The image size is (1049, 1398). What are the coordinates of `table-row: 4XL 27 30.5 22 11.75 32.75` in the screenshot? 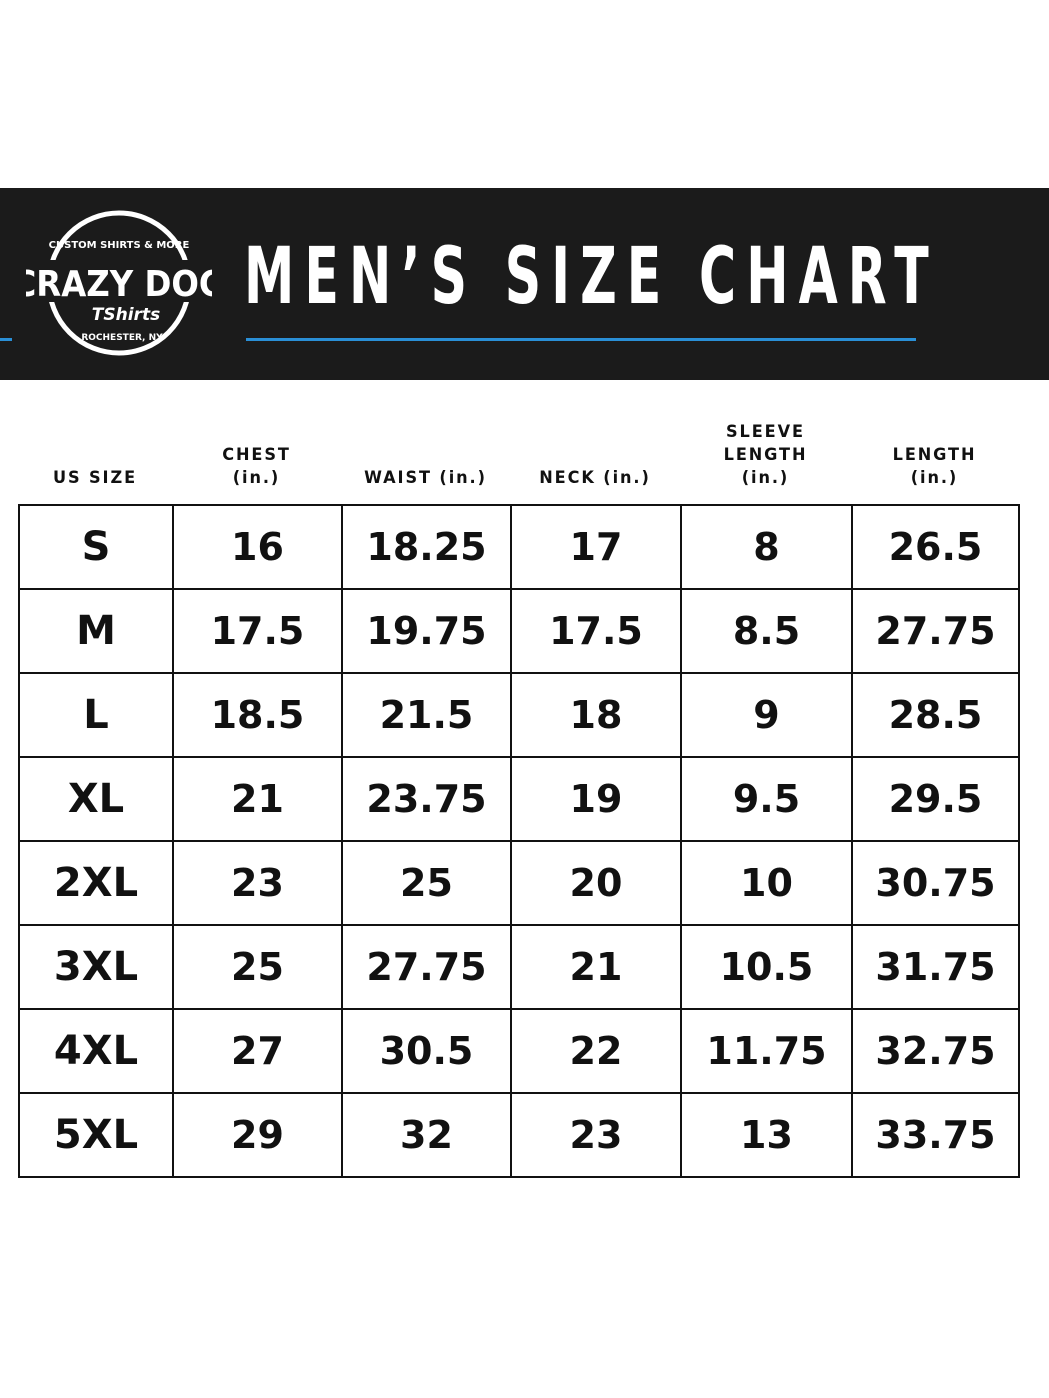 It's located at (519, 1051).